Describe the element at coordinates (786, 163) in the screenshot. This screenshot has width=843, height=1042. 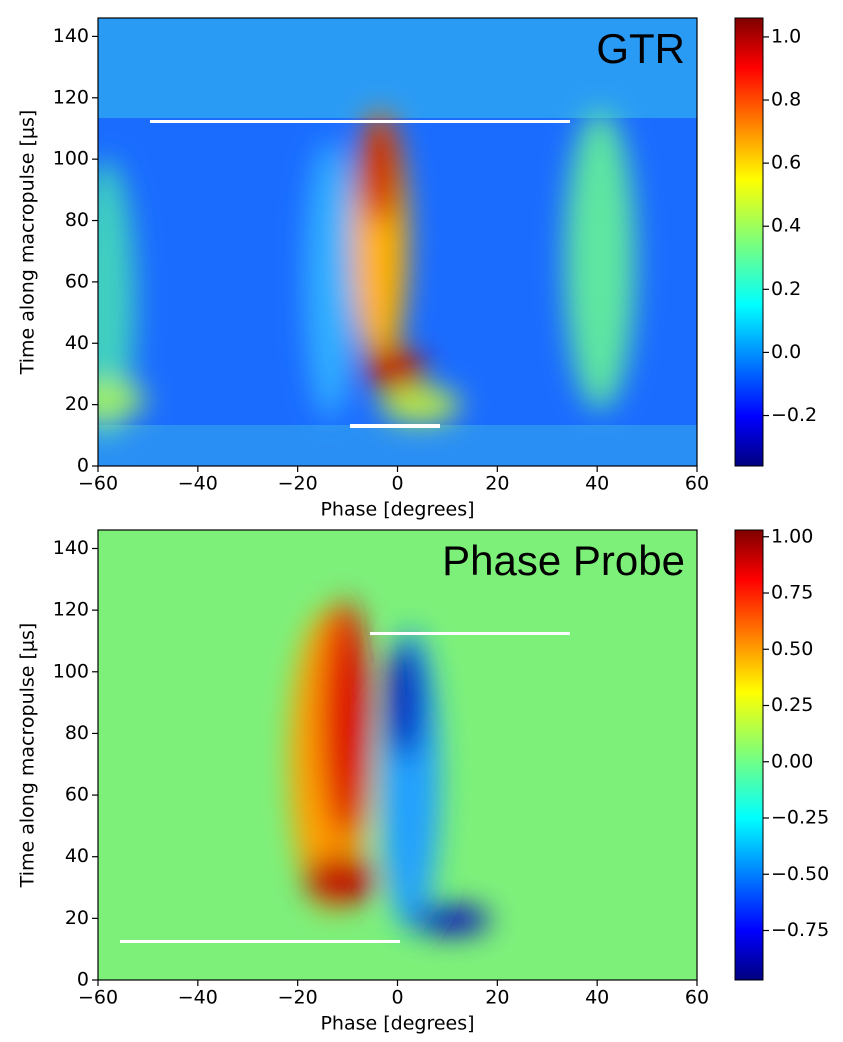
I see `colorbar-tick-label: 0.6` at that location.